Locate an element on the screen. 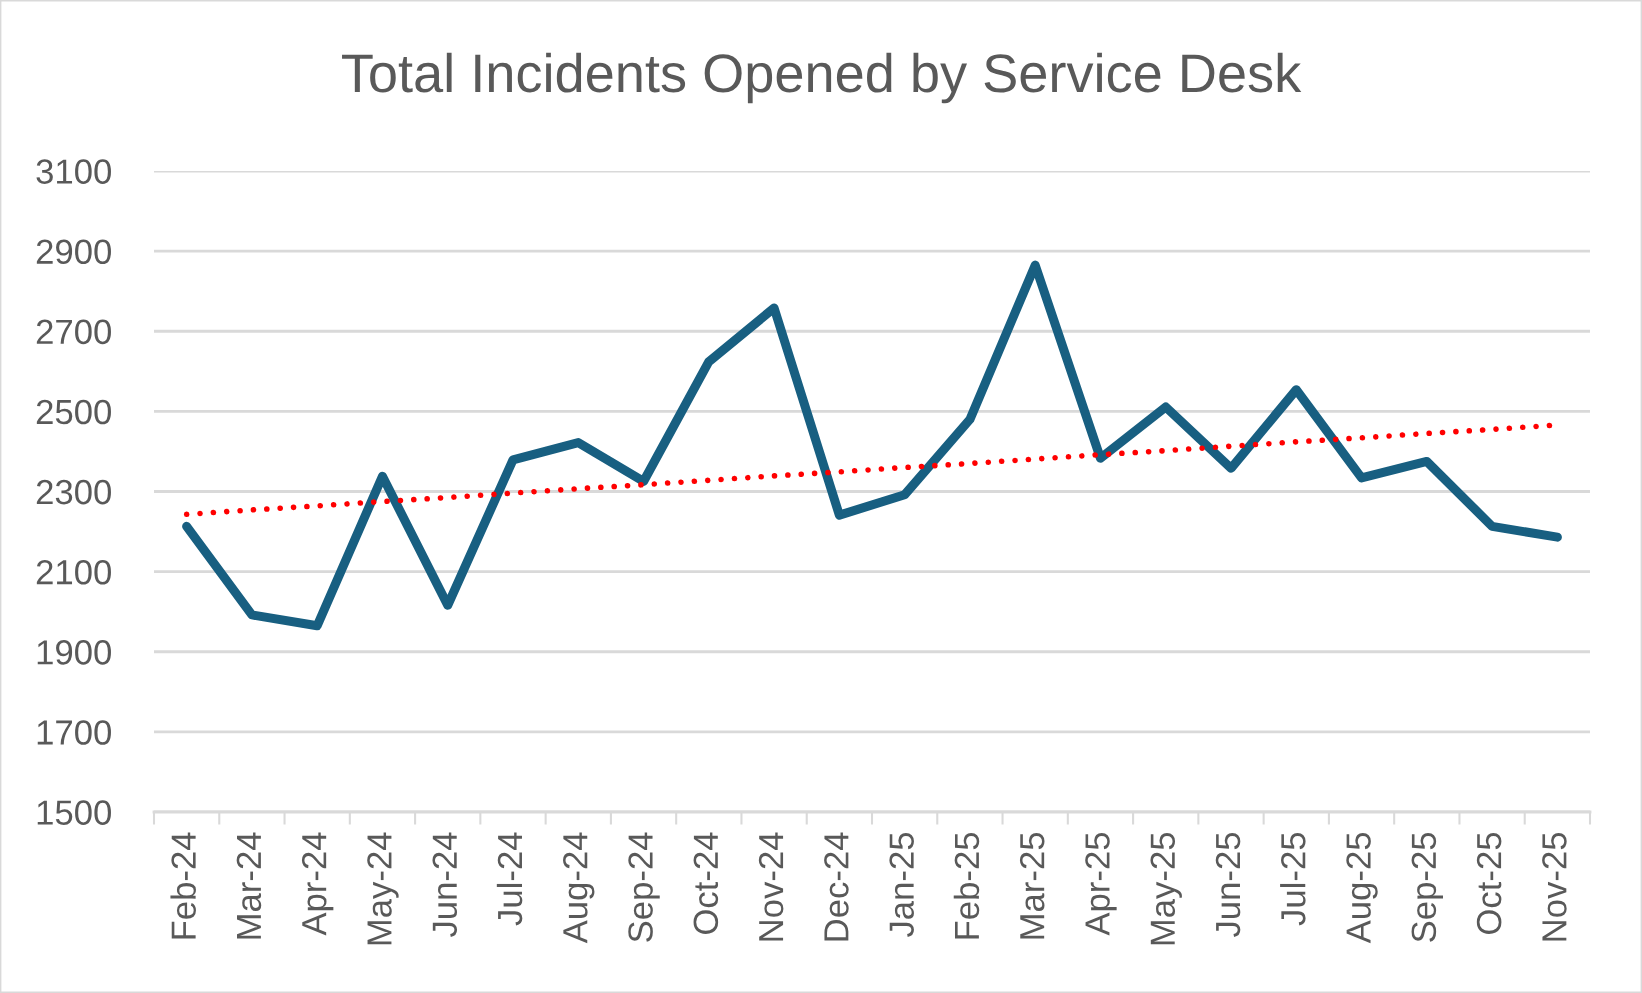  x-tick-label: Jan-25 is located at coordinates (901, 885).